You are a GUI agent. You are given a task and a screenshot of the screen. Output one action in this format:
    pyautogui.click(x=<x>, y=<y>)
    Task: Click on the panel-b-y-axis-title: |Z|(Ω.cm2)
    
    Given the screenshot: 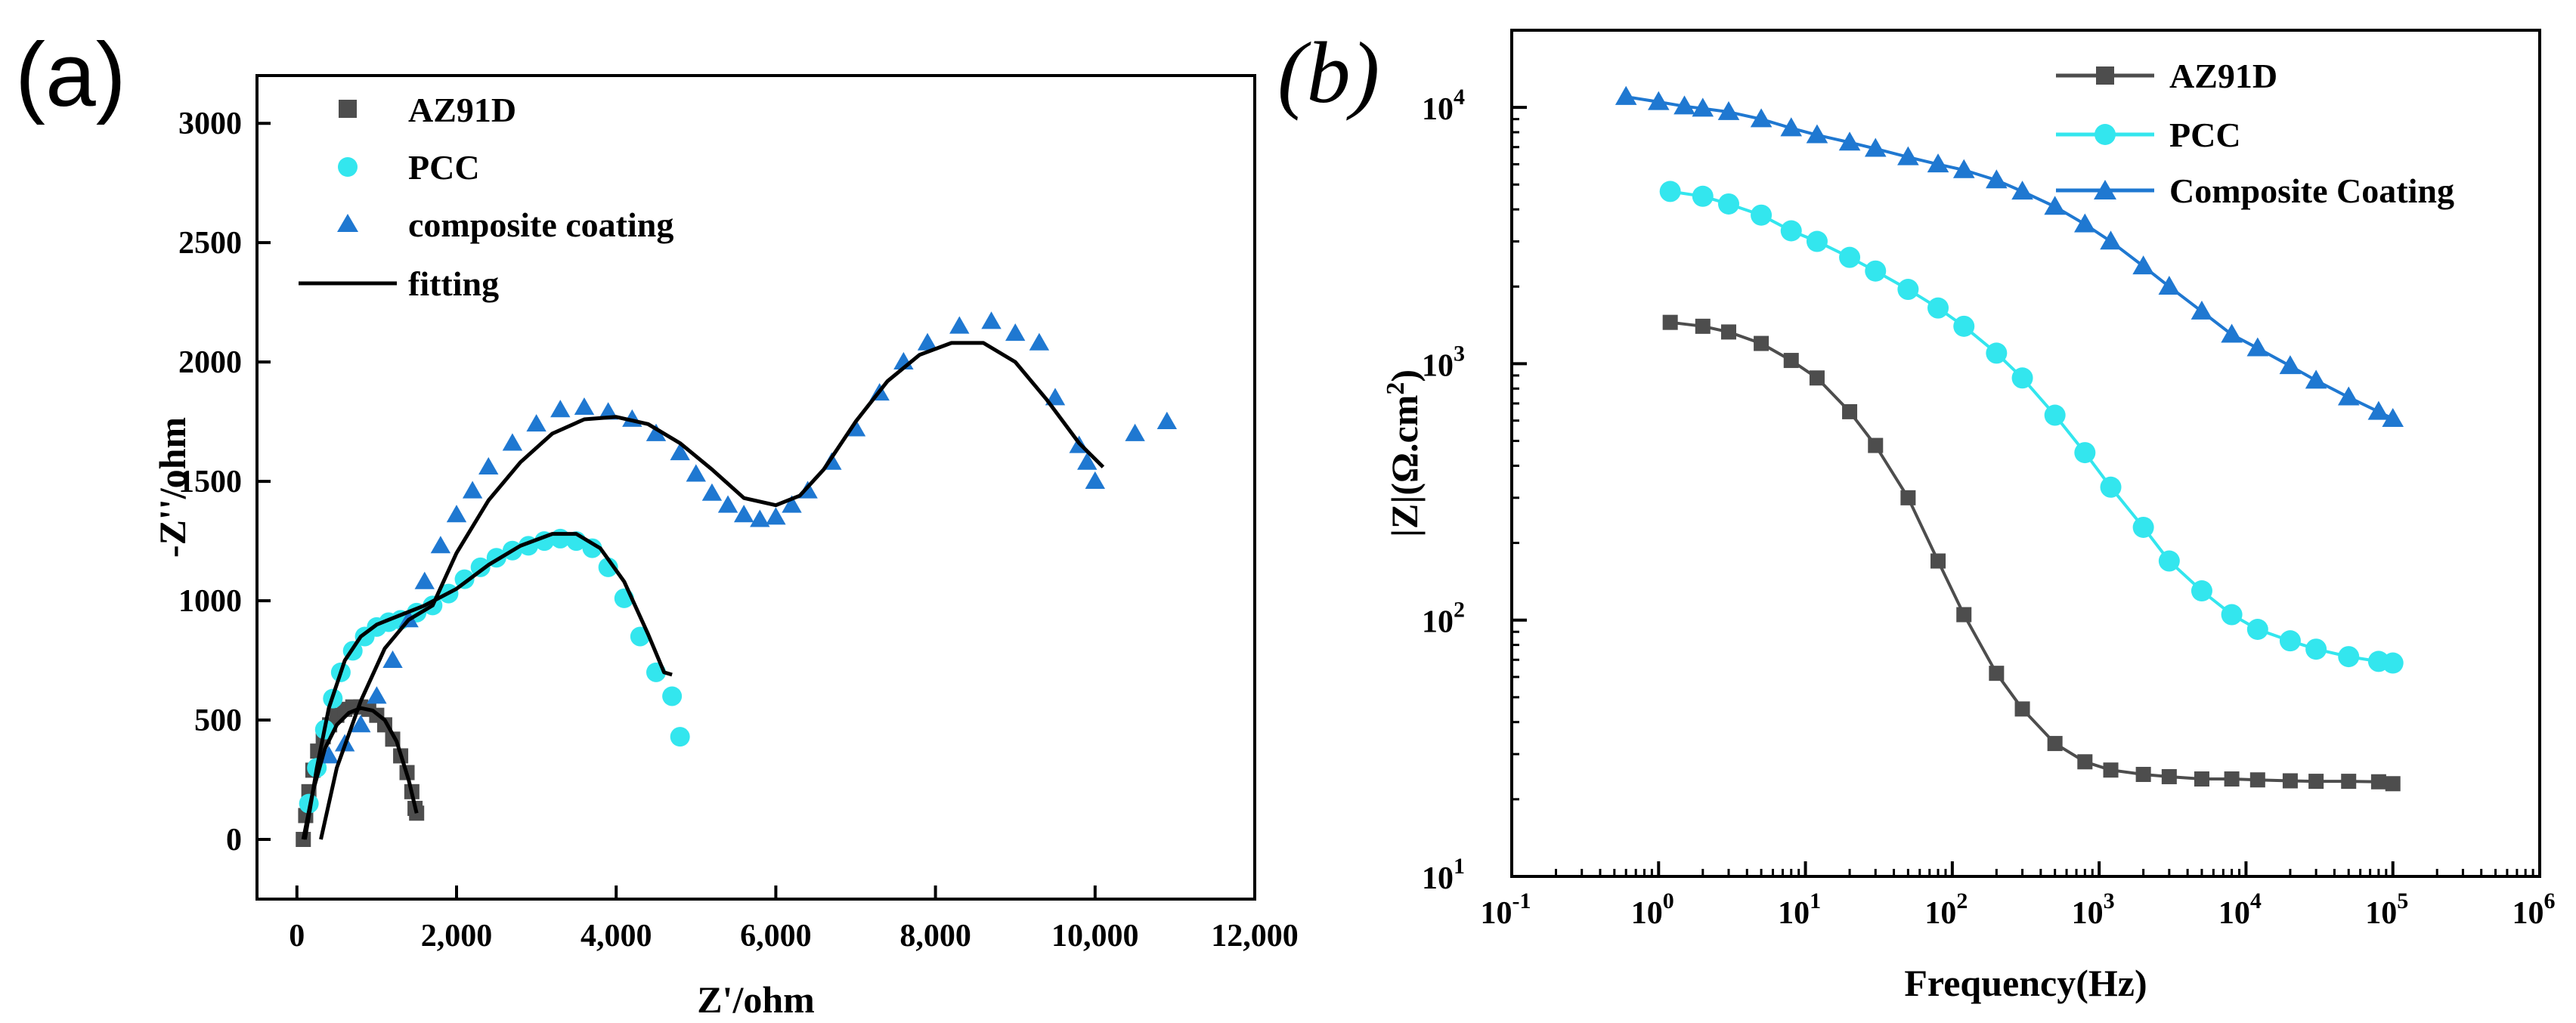 What is the action you would take?
    pyautogui.click(x=1404, y=453)
    